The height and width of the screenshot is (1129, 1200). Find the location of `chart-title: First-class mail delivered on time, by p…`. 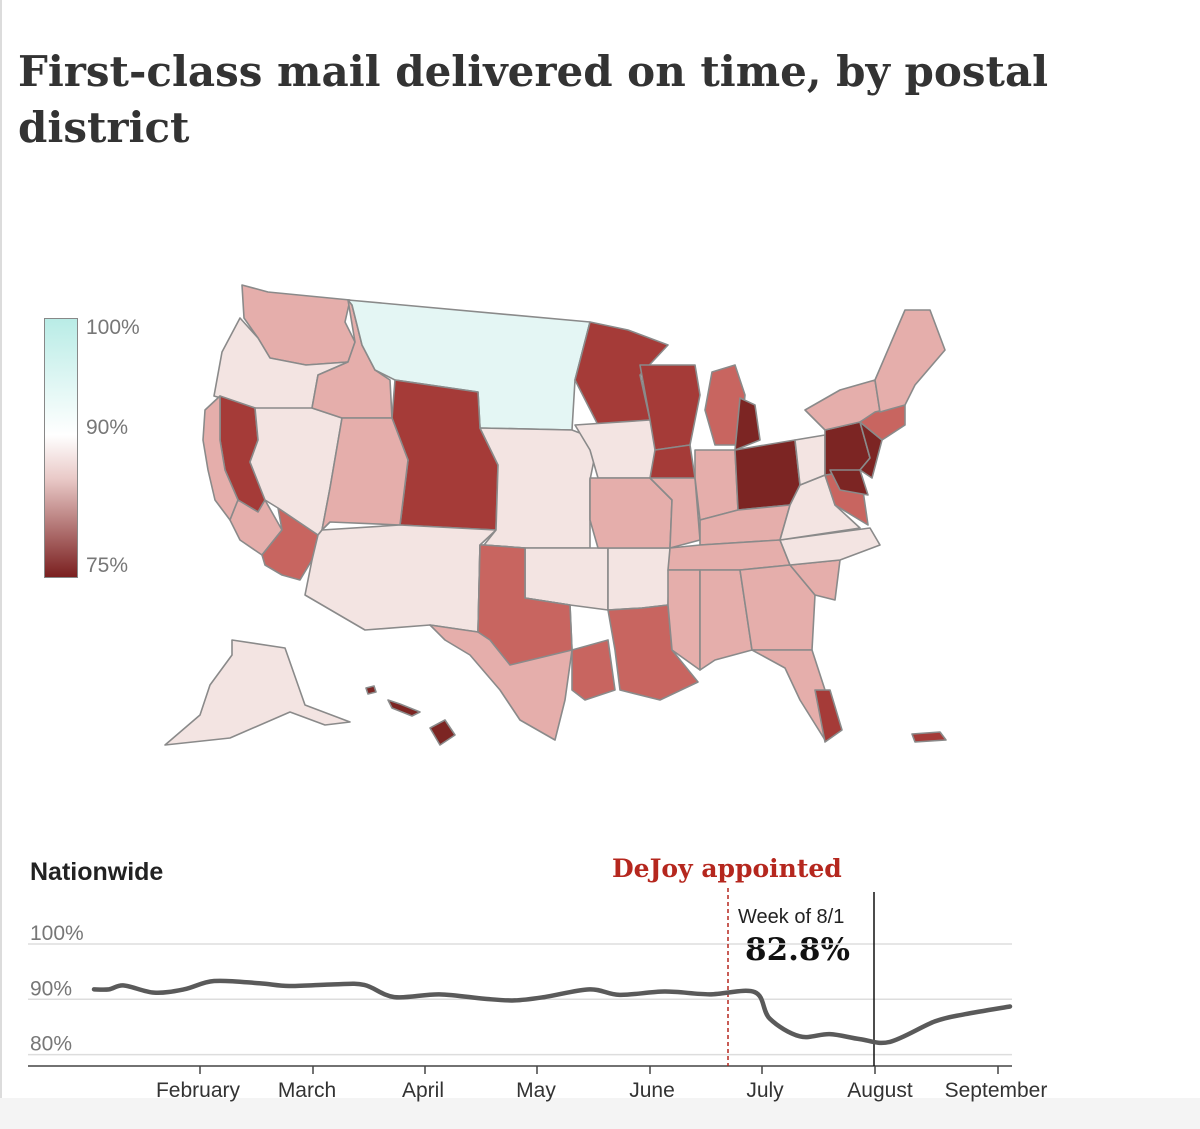

chart-title: First-class mail delivered on time, by p… is located at coordinates (533, 99).